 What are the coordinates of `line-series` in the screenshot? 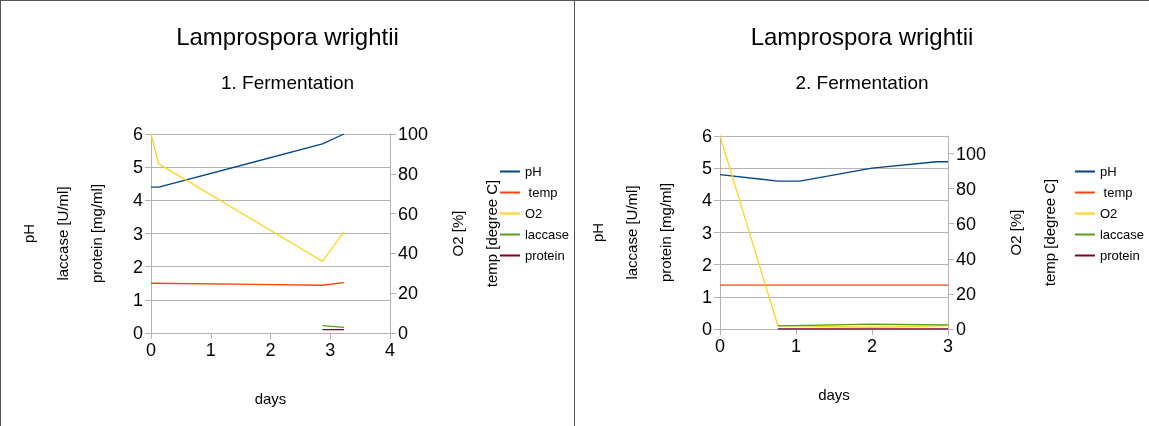 It's located at (247, 198).